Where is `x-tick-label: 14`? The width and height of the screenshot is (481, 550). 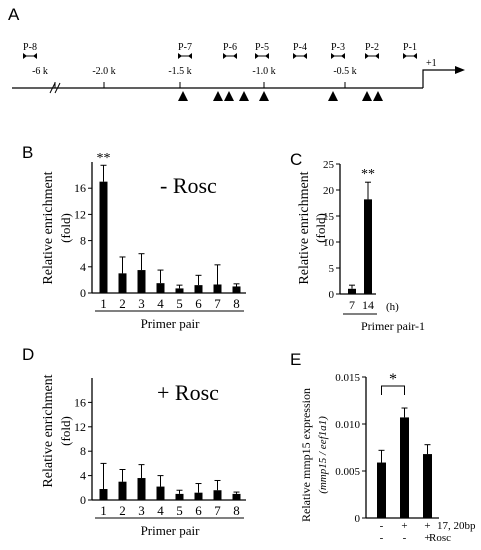 x-tick-label: 14 is located at coordinates (368, 305).